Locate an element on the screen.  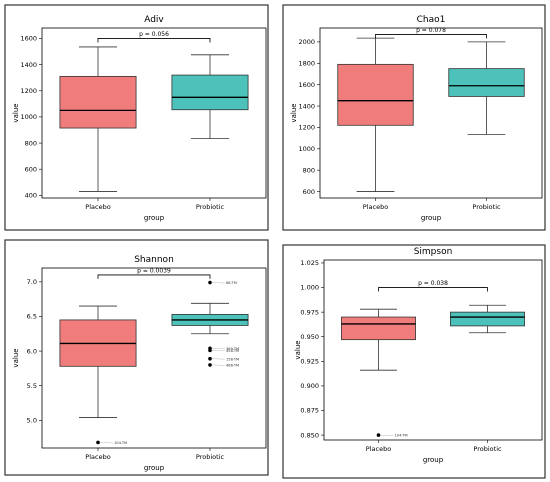
y-tick-label: 6.5 is located at coordinates (32, 317).